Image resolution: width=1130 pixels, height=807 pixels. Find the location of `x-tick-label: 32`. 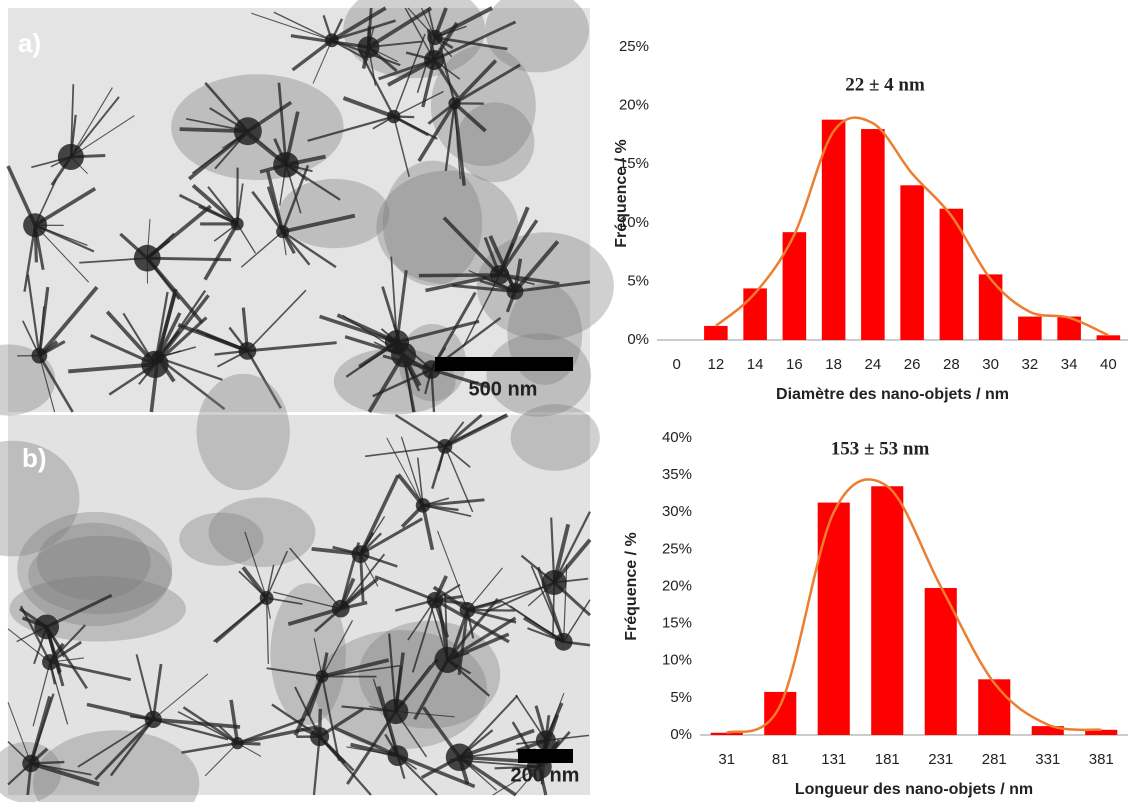

x-tick-label: 32 is located at coordinates (1030, 364).